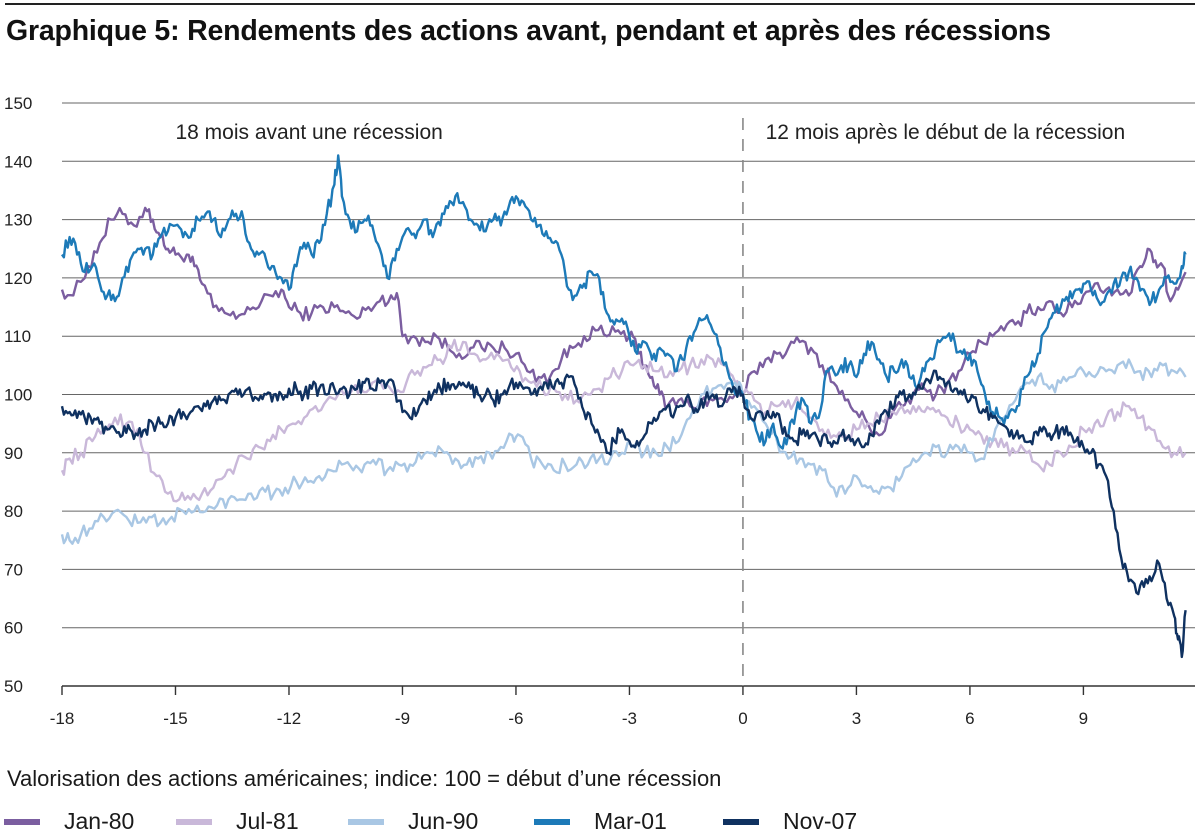  What do you see at coordinates (742, 718) in the screenshot?
I see `x-tick-label: 0` at bounding box center [742, 718].